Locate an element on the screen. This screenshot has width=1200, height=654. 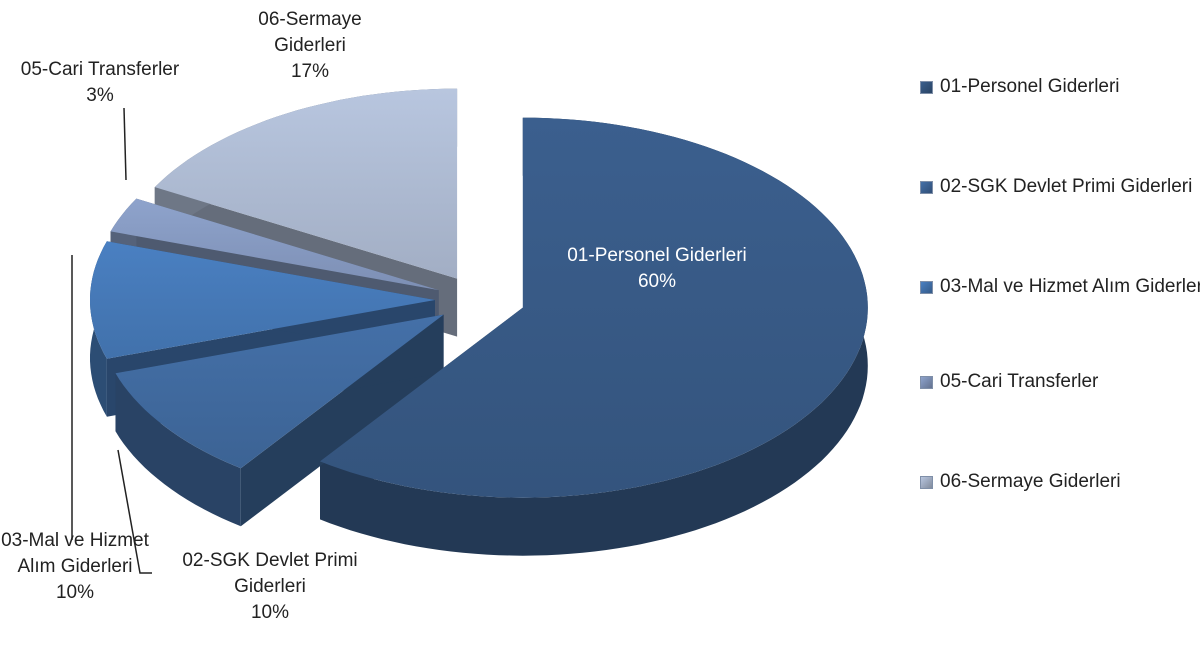
legend-item: 01-Personel Giderleri is located at coordinates (1060, 87).